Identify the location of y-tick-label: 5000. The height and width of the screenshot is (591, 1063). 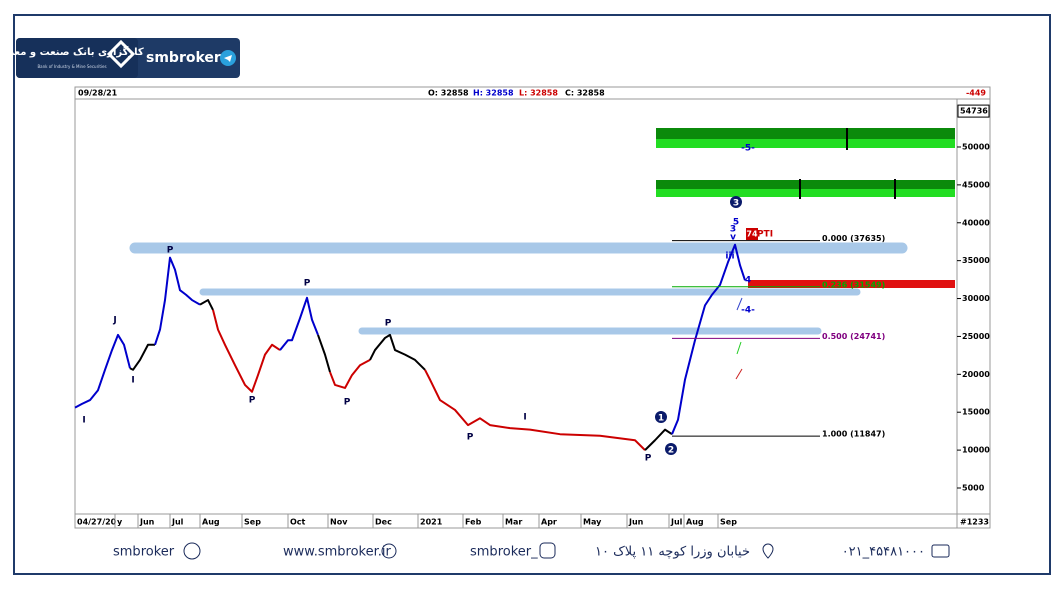
(973, 487).